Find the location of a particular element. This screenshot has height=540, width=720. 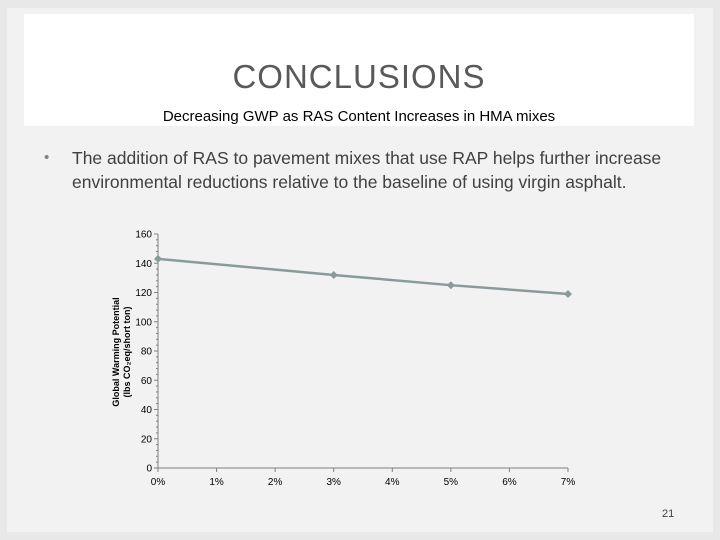

x-tick-label: 3% is located at coordinates (333, 482).